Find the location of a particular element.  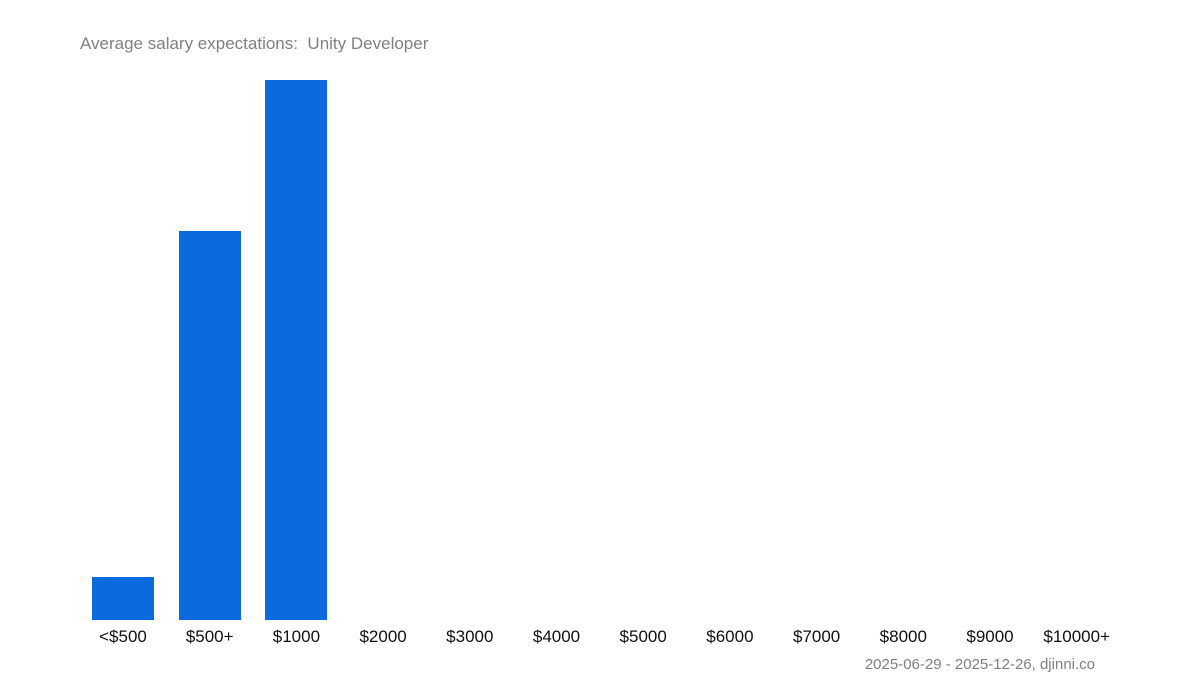

x-tick-label: <$500 is located at coordinates (123, 636).